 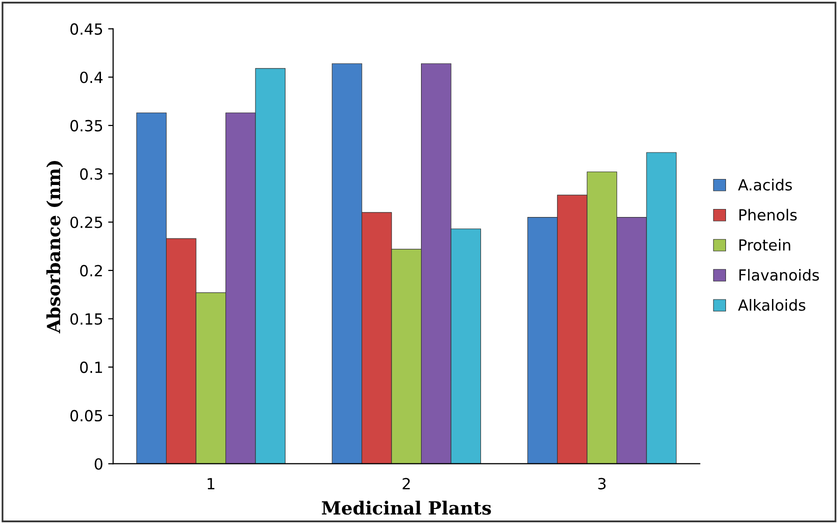 What do you see at coordinates (86, 416) in the screenshot?
I see `y-tick-label: 0.05` at bounding box center [86, 416].